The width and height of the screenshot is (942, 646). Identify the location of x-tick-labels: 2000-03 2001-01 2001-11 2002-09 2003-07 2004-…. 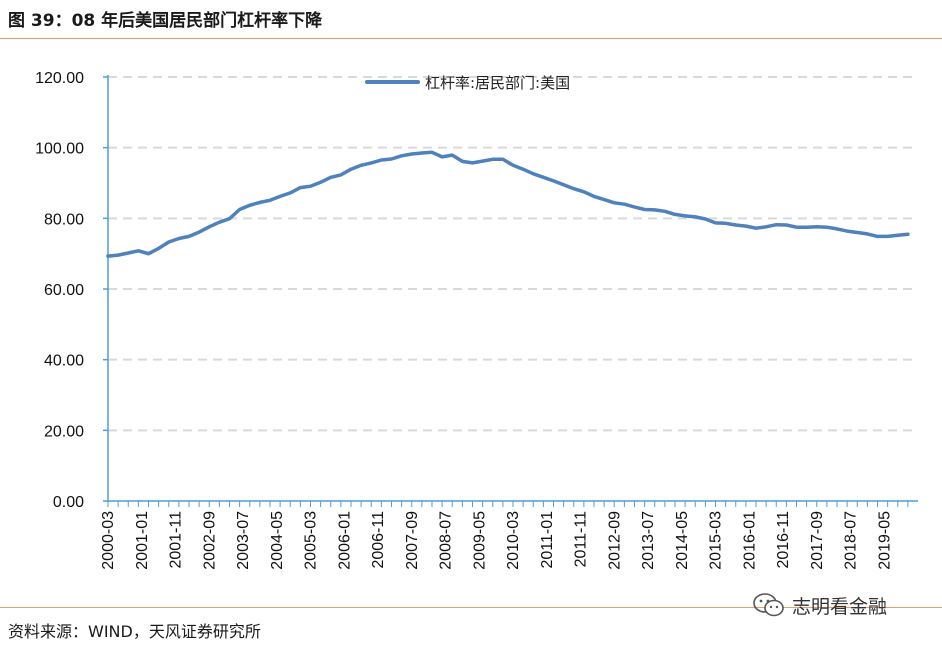
(496, 540).